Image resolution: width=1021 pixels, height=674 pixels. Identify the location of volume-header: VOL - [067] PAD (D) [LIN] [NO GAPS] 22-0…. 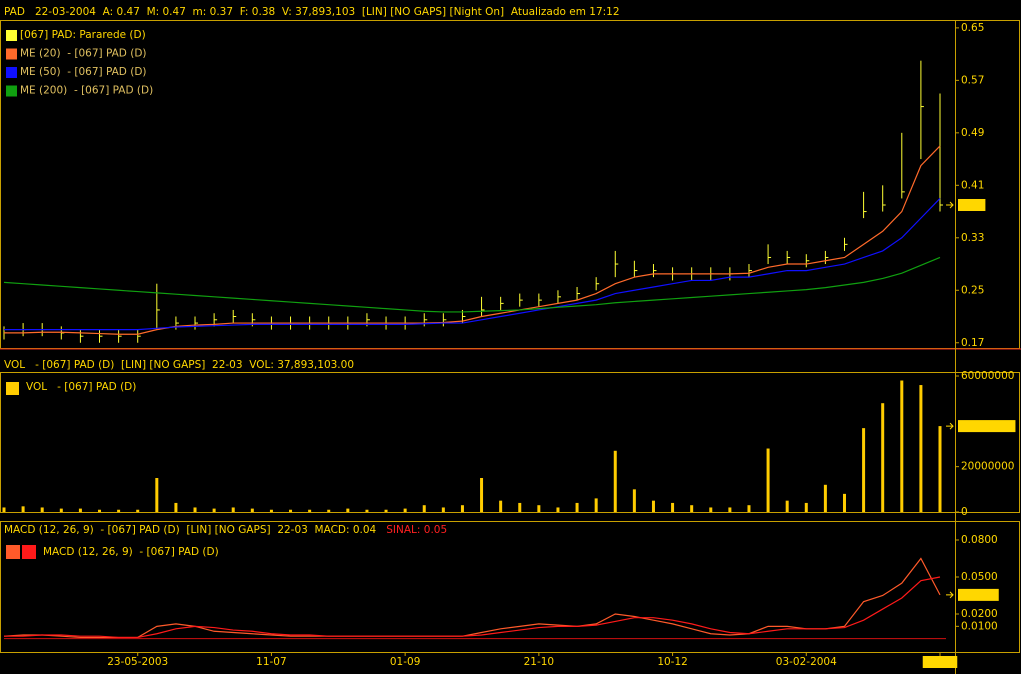
(179, 365).